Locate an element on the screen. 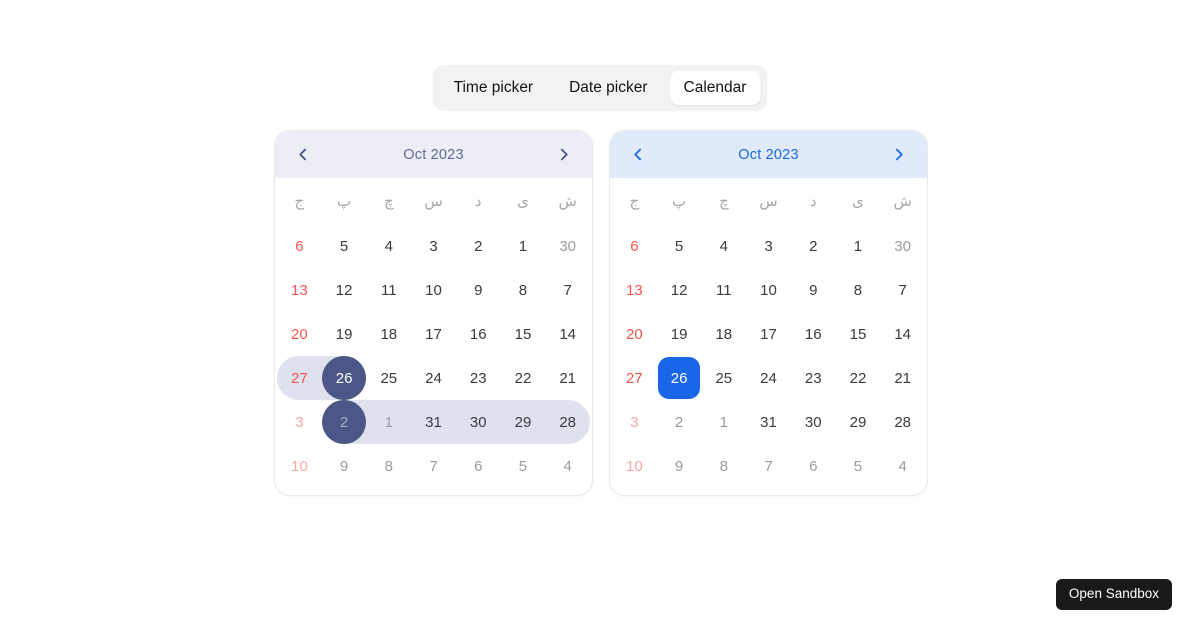  chevron-left-icon is located at coordinates (638, 154).